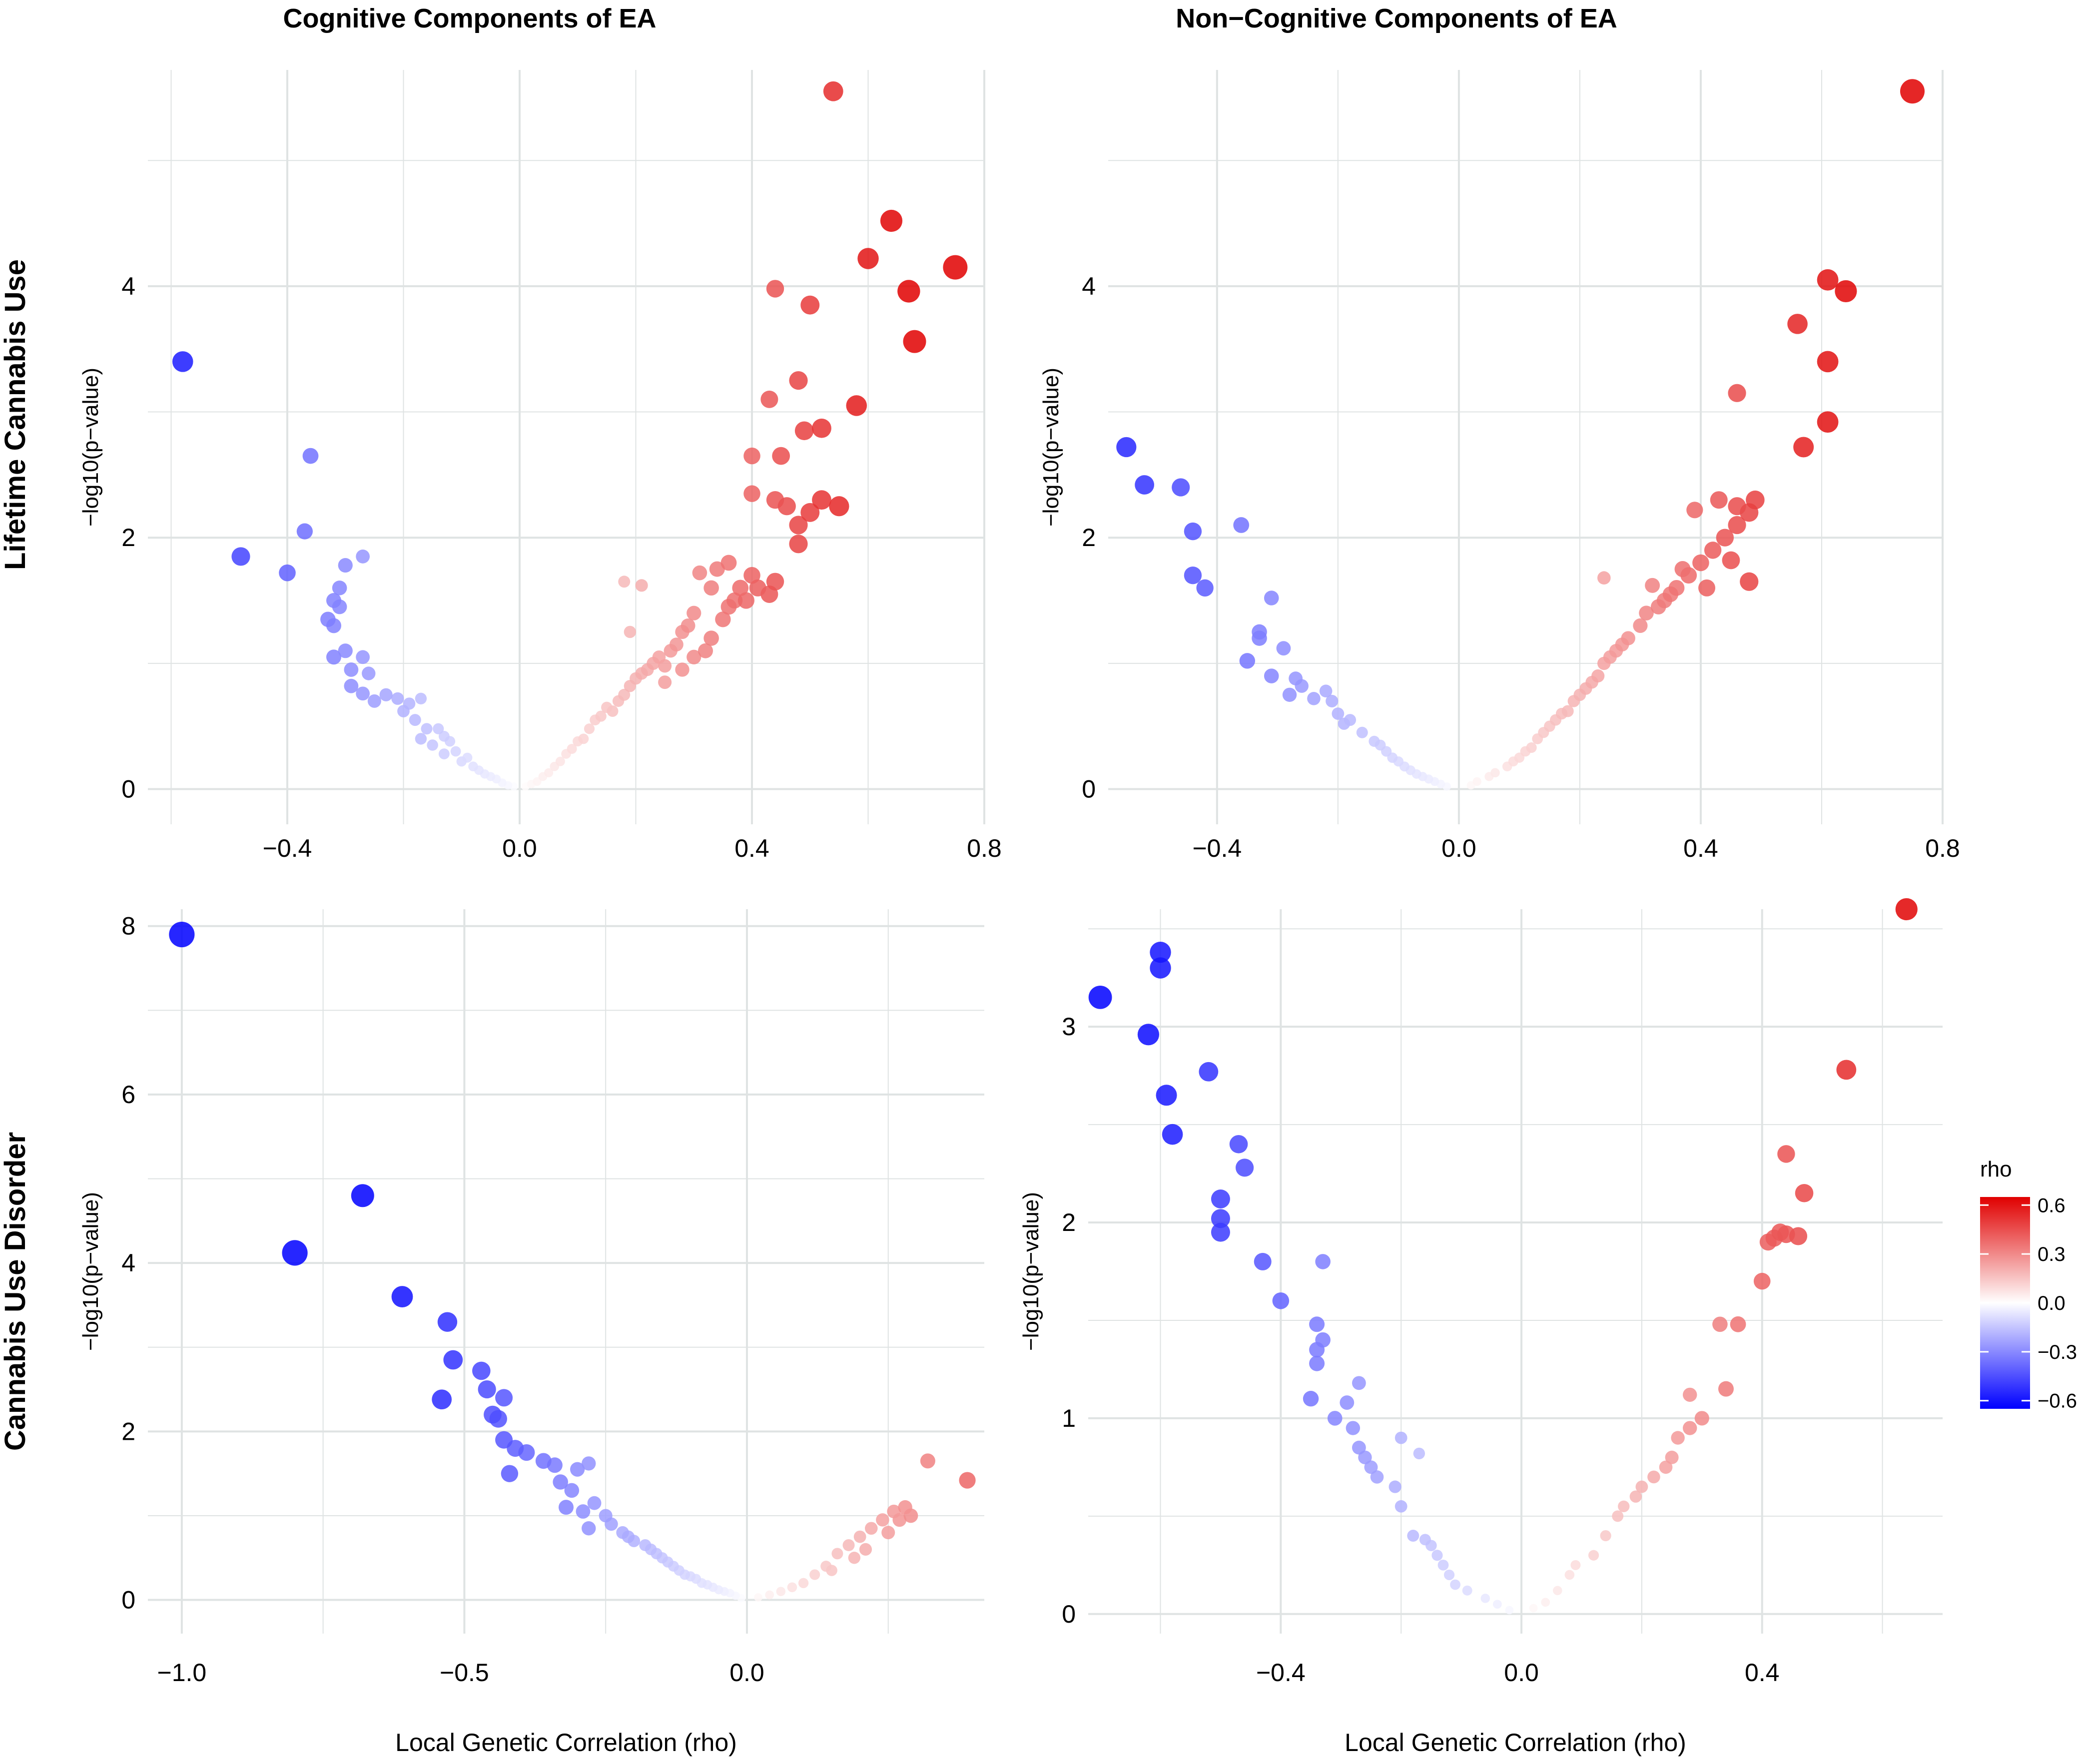 This screenshot has width=2085, height=1764. I want to click on x-tick-label: 0.8, so click(984, 848).